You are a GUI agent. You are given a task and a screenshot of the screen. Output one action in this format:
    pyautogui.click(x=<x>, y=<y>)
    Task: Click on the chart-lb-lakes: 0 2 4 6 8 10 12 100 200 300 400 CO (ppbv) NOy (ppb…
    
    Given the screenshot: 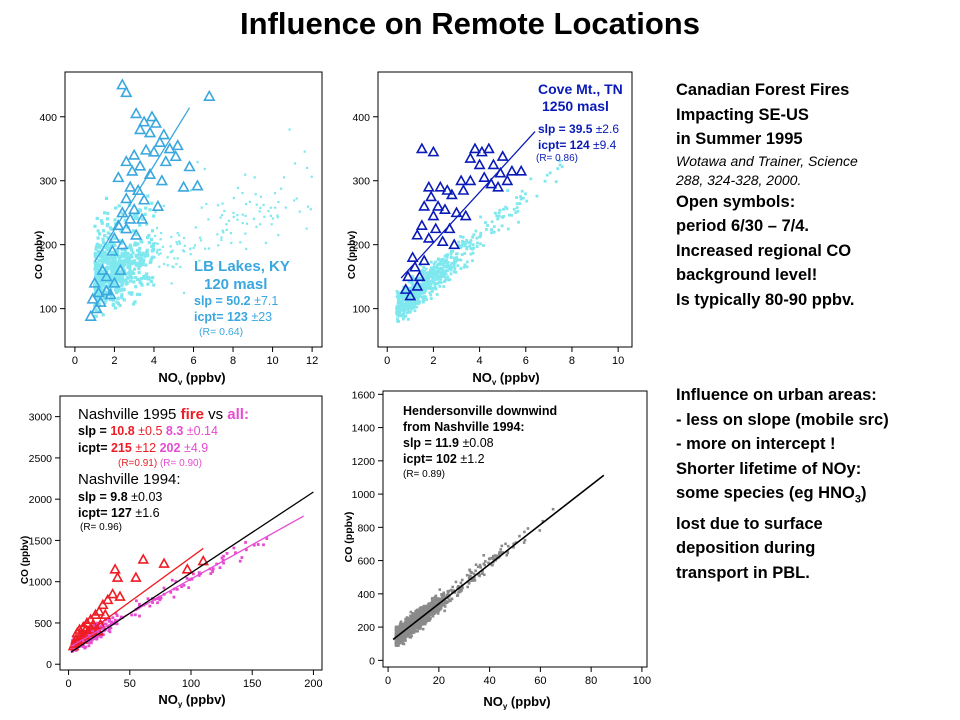 What is the action you would take?
    pyautogui.click(x=178, y=228)
    